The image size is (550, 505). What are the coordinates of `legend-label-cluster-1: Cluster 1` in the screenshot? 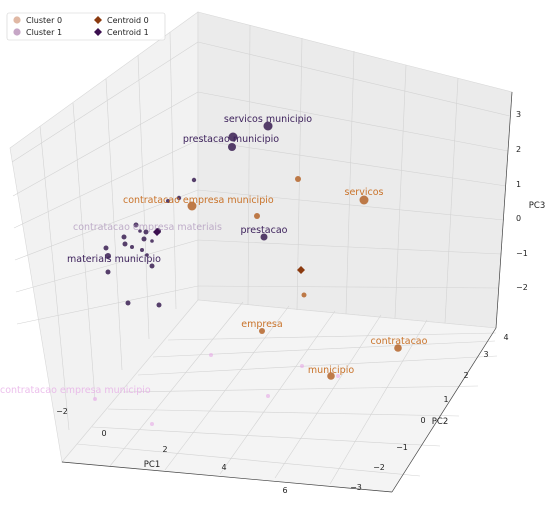 It's located at (44, 32).